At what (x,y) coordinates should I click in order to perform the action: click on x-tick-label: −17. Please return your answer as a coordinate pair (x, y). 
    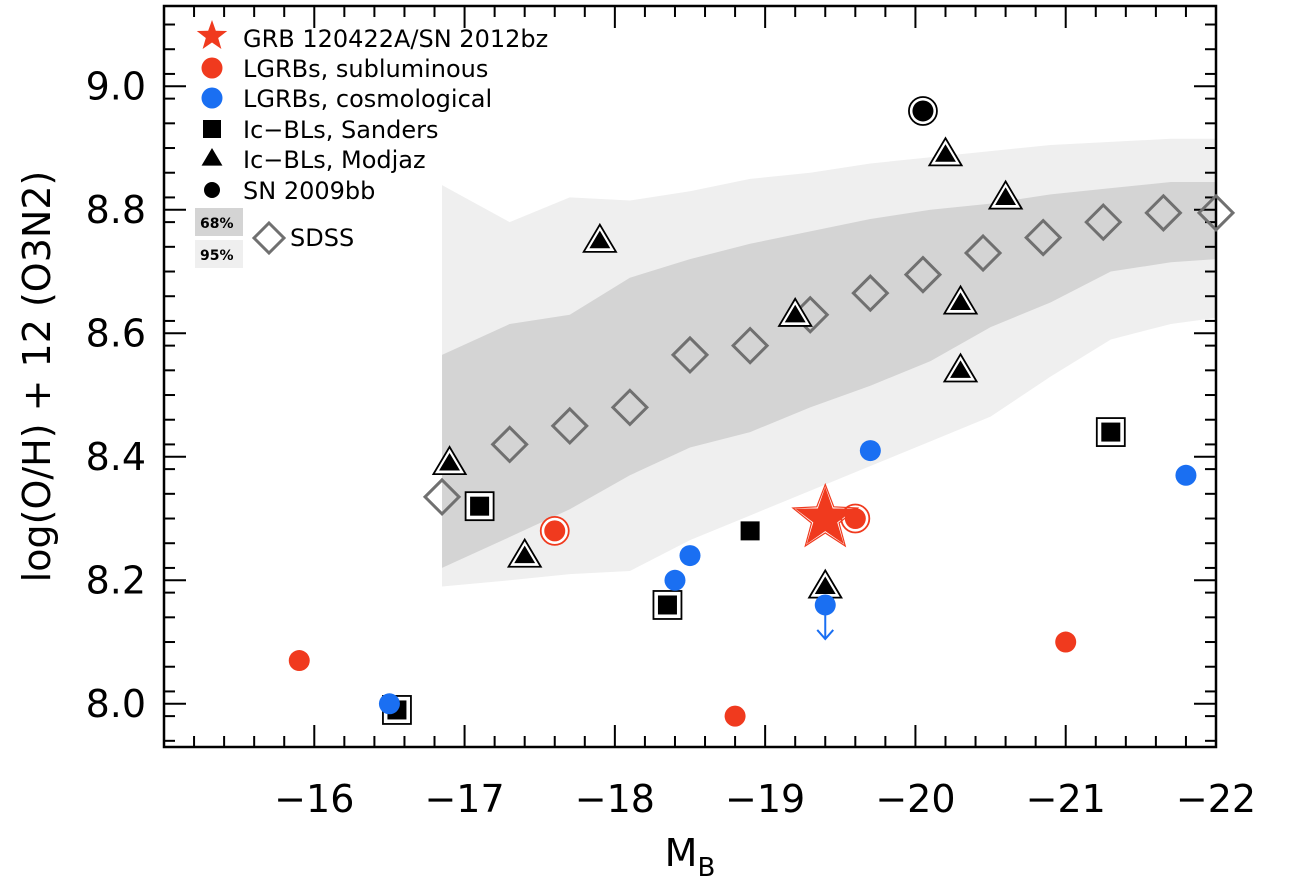
    Looking at the image, I should click on (464, 799).